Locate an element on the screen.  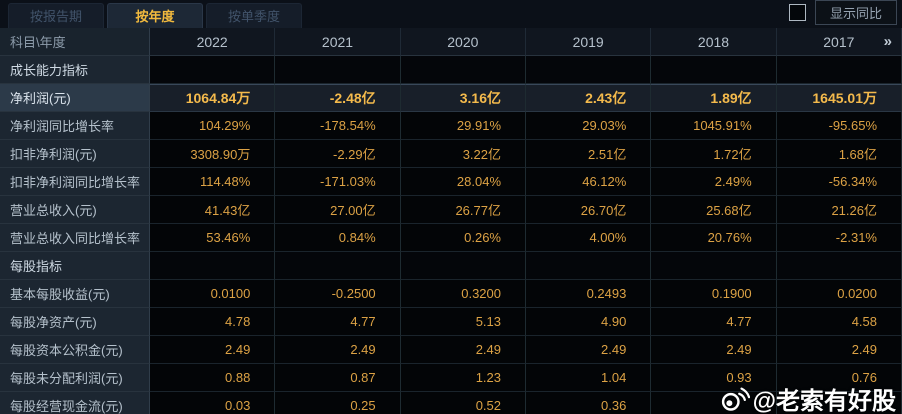
row-value: 27.00亿 is located at coordinates (338, 210).